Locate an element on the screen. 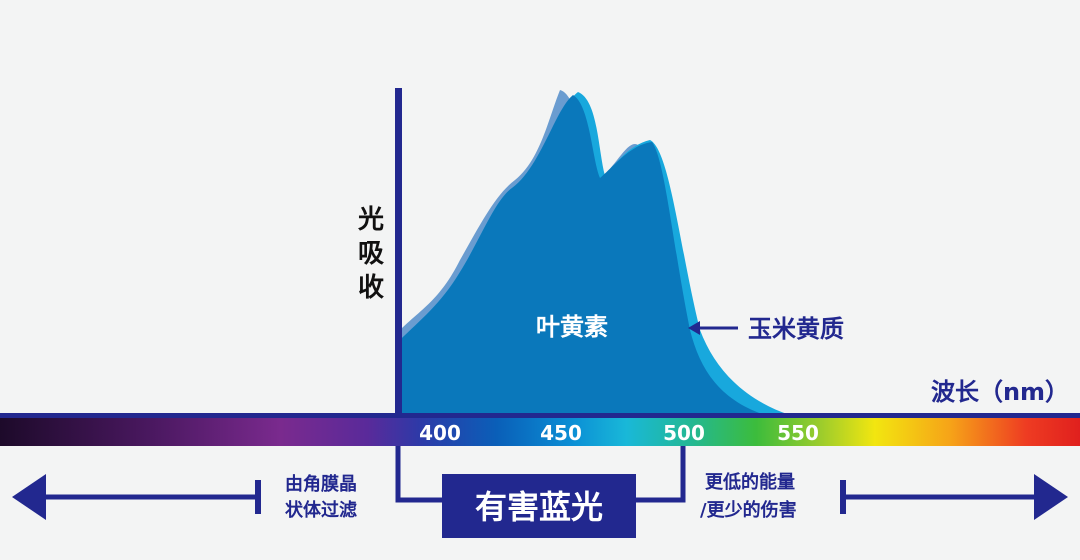  harmful-blue-light-box is located at coordinates (539, 506).